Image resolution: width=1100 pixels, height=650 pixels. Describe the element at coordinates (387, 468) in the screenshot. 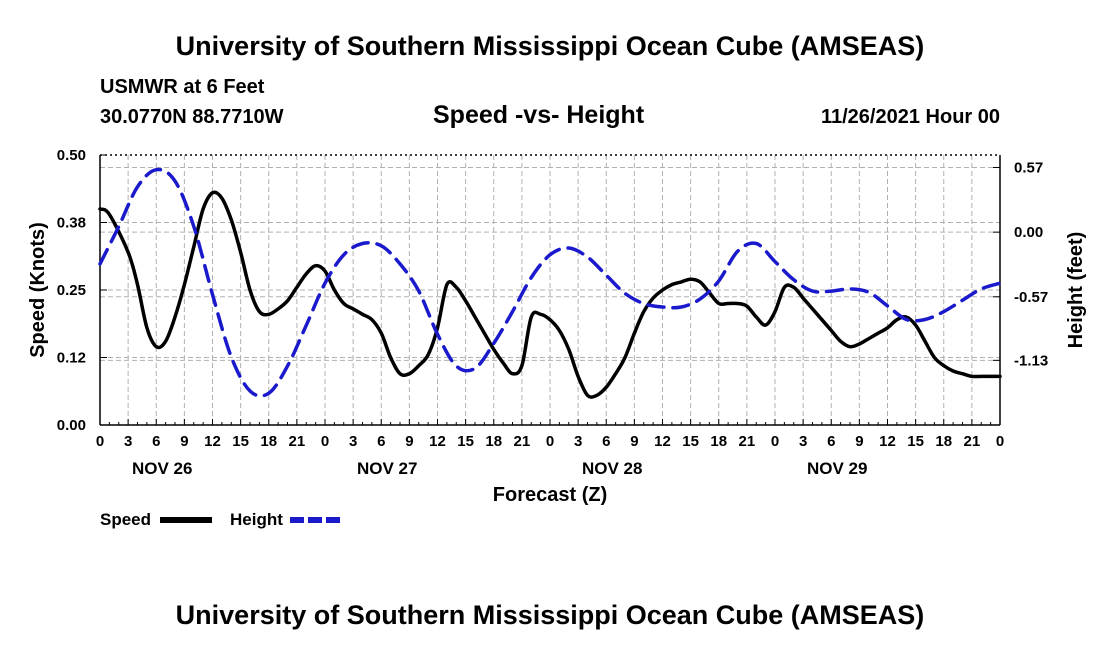

I see `date-label: NOV 27` at that location.